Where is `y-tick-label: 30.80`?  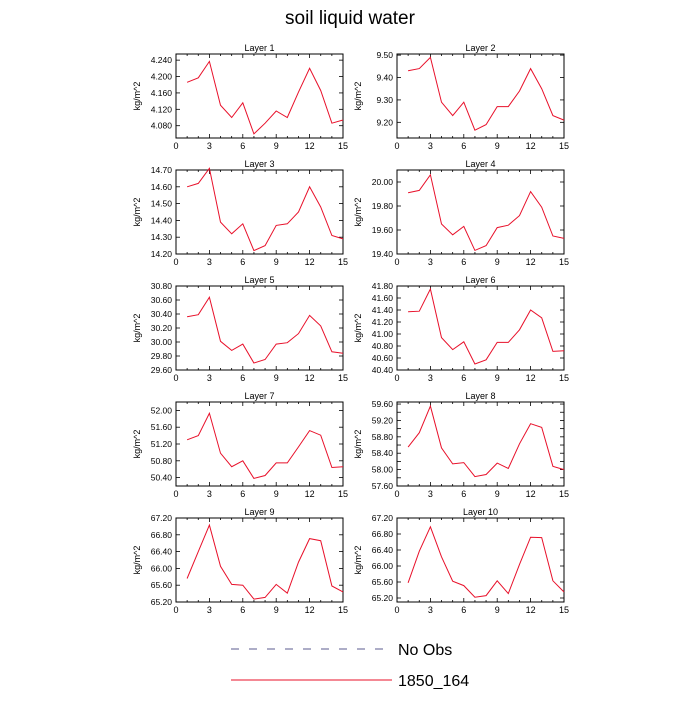 y-tick-label: 30.80 is located at coordinates (162, 286).